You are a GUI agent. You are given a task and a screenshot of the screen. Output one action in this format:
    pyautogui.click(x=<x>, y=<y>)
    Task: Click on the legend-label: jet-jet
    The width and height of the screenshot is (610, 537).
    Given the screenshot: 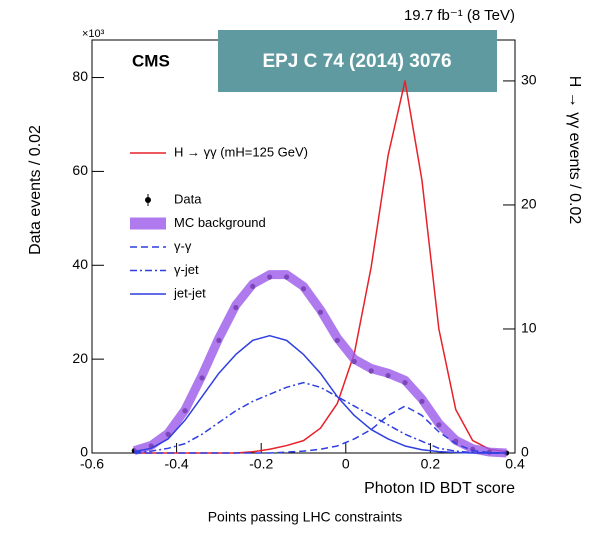 What is the action you would take?
    pyautogui.click(x=189, y=292)
    